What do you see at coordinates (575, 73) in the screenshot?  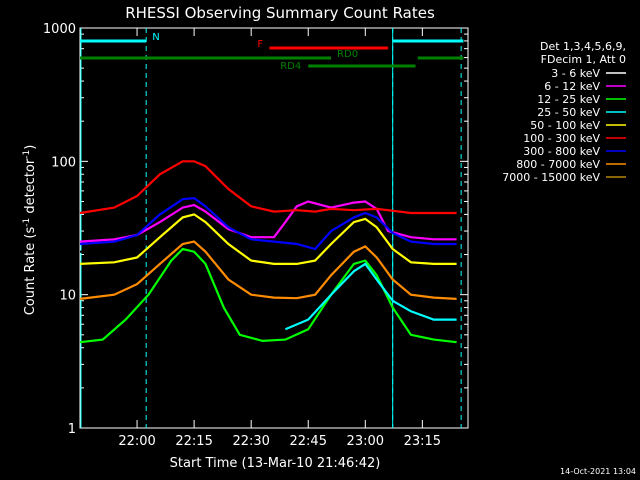 I see `legend-label-0: 3 - 6 keV` at bounding box center [575, 73].